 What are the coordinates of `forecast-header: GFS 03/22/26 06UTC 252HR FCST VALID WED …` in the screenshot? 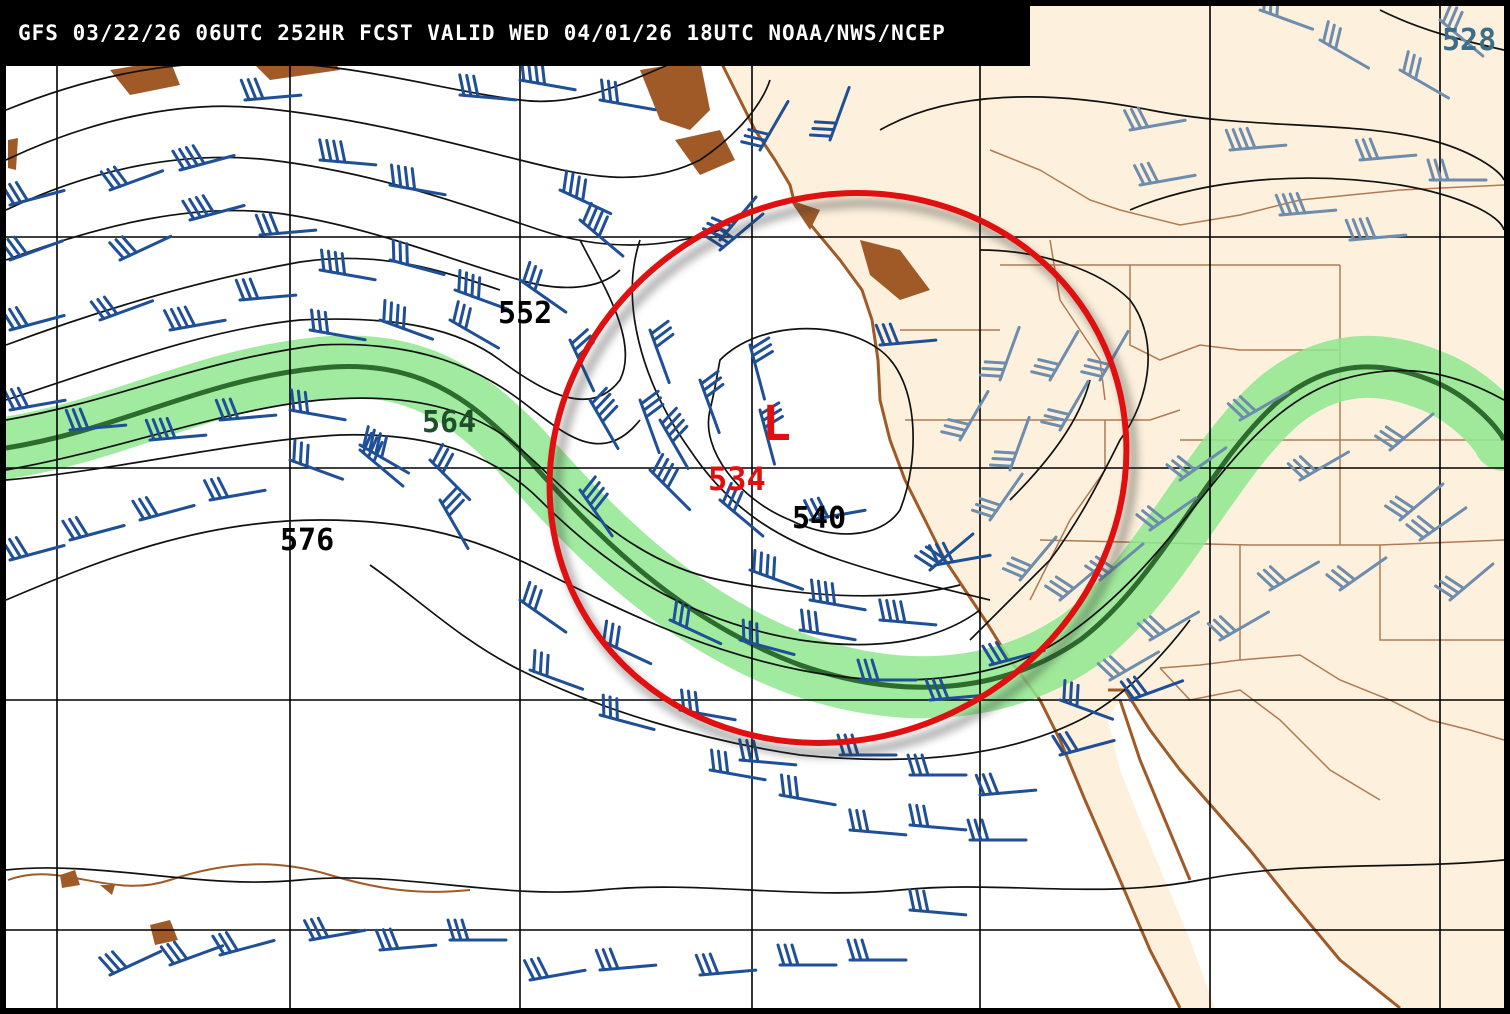 It's located at (515, 33).